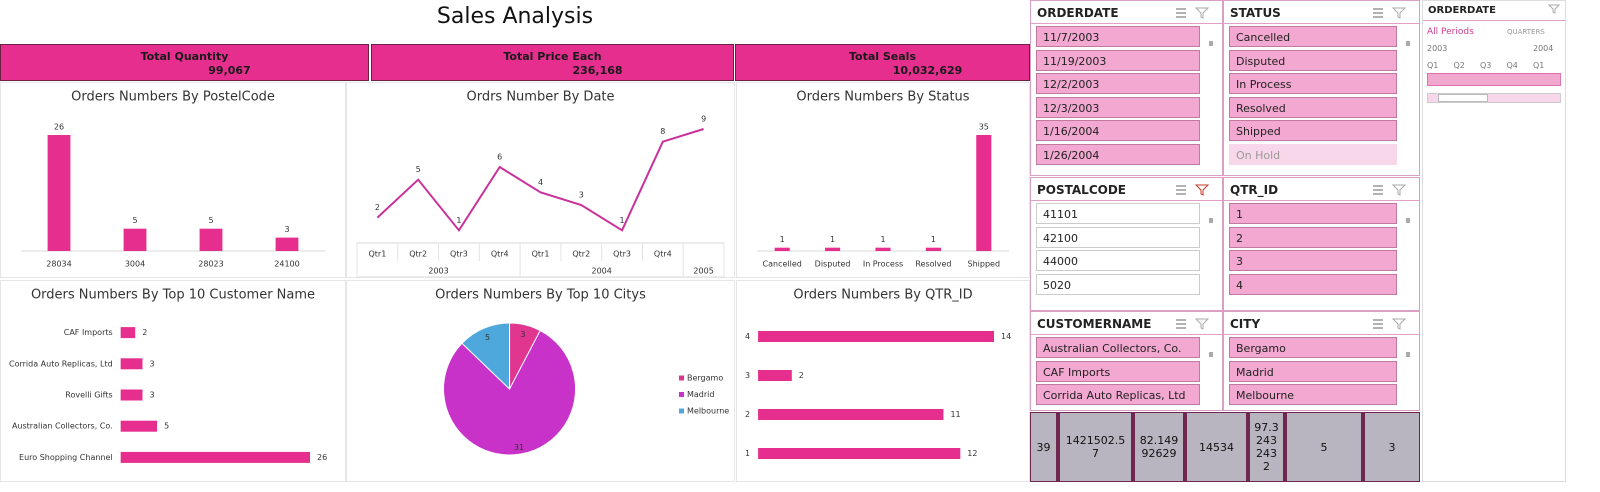  Describe the element at coordinates (210, 264) in the screenshot. I see `x-tick-label: 28023` at that location.